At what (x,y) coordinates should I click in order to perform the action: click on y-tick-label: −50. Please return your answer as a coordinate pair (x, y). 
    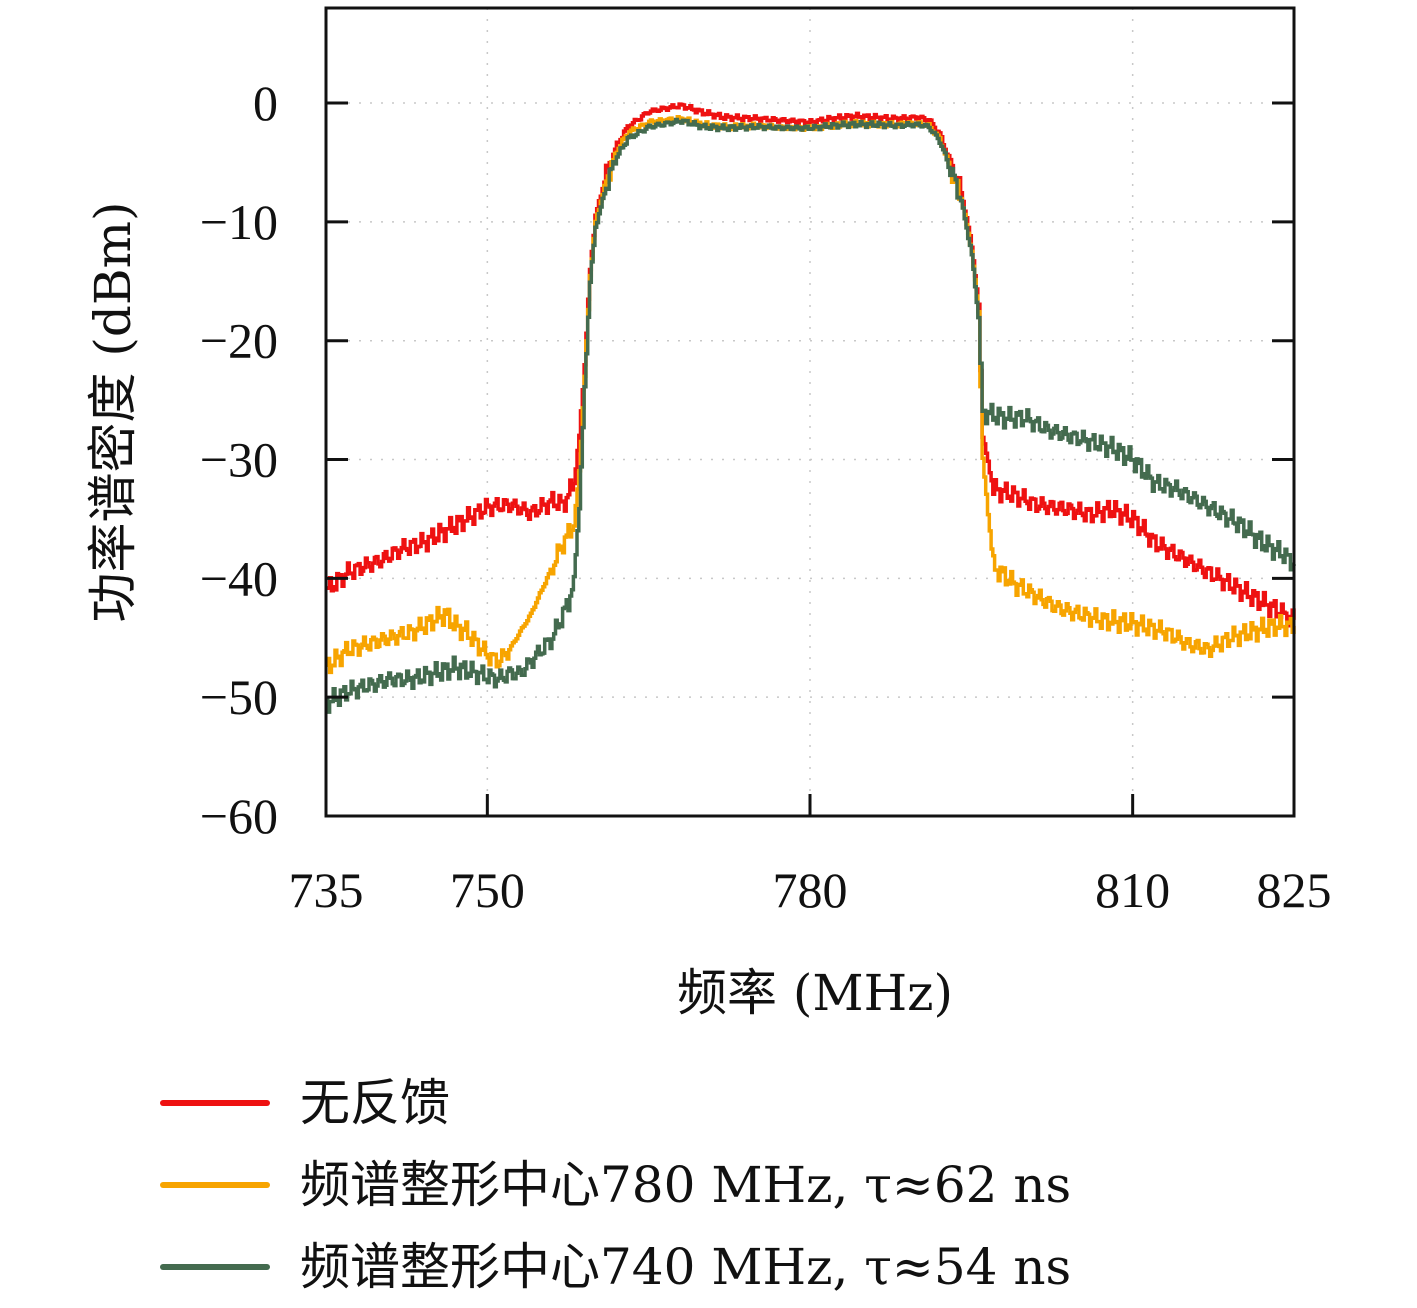
    Looking at the image, I should click on (239, 697).